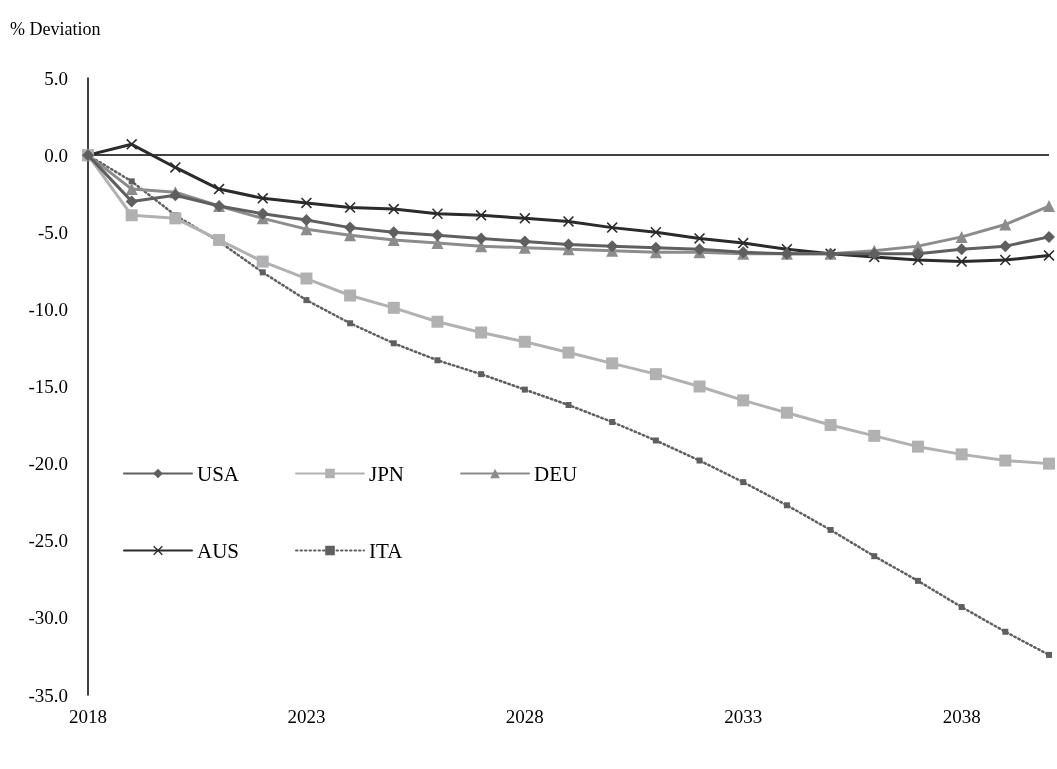  Describe the element at coordinates (52, 232) in the screenshot. I see `y-tick-label: -5.0` at that location.